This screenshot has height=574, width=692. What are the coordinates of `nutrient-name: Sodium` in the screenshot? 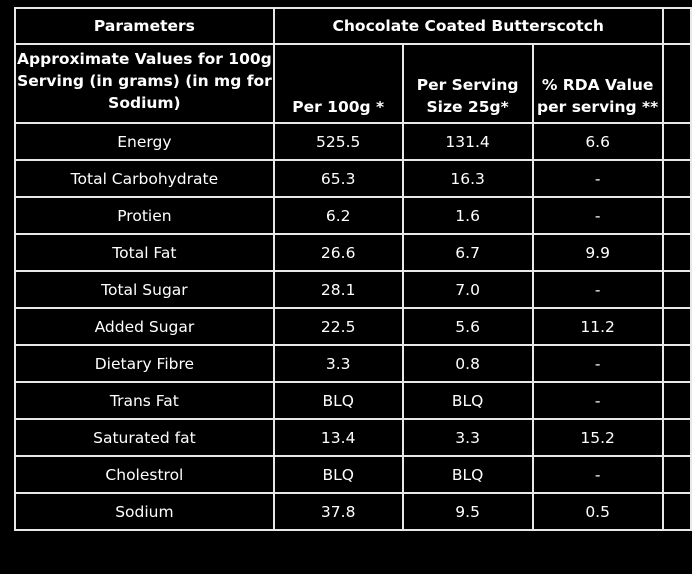 It's located at (144, 511).